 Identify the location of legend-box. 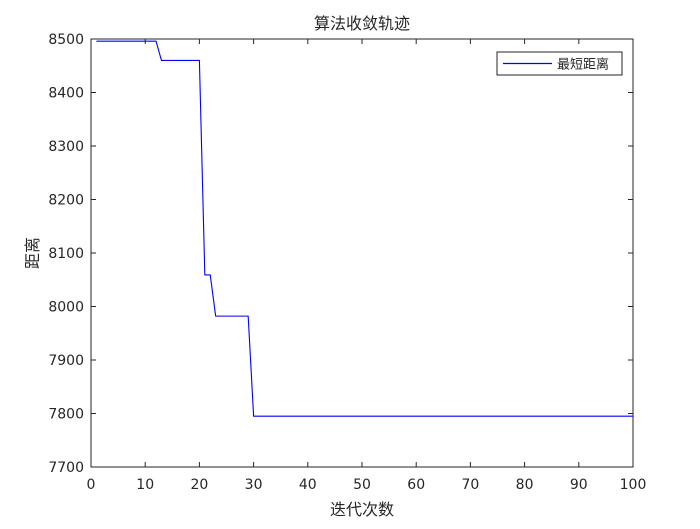
(559, 63).